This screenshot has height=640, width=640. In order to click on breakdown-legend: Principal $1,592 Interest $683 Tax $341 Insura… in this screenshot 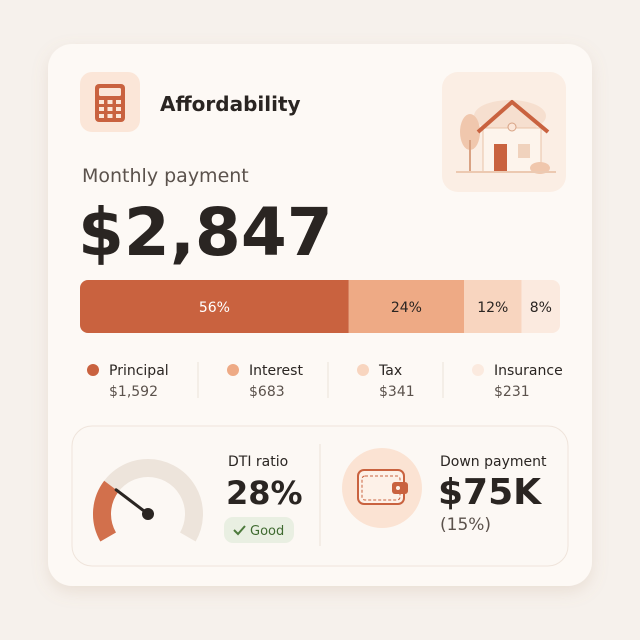, I will do `click(325, 381)`.